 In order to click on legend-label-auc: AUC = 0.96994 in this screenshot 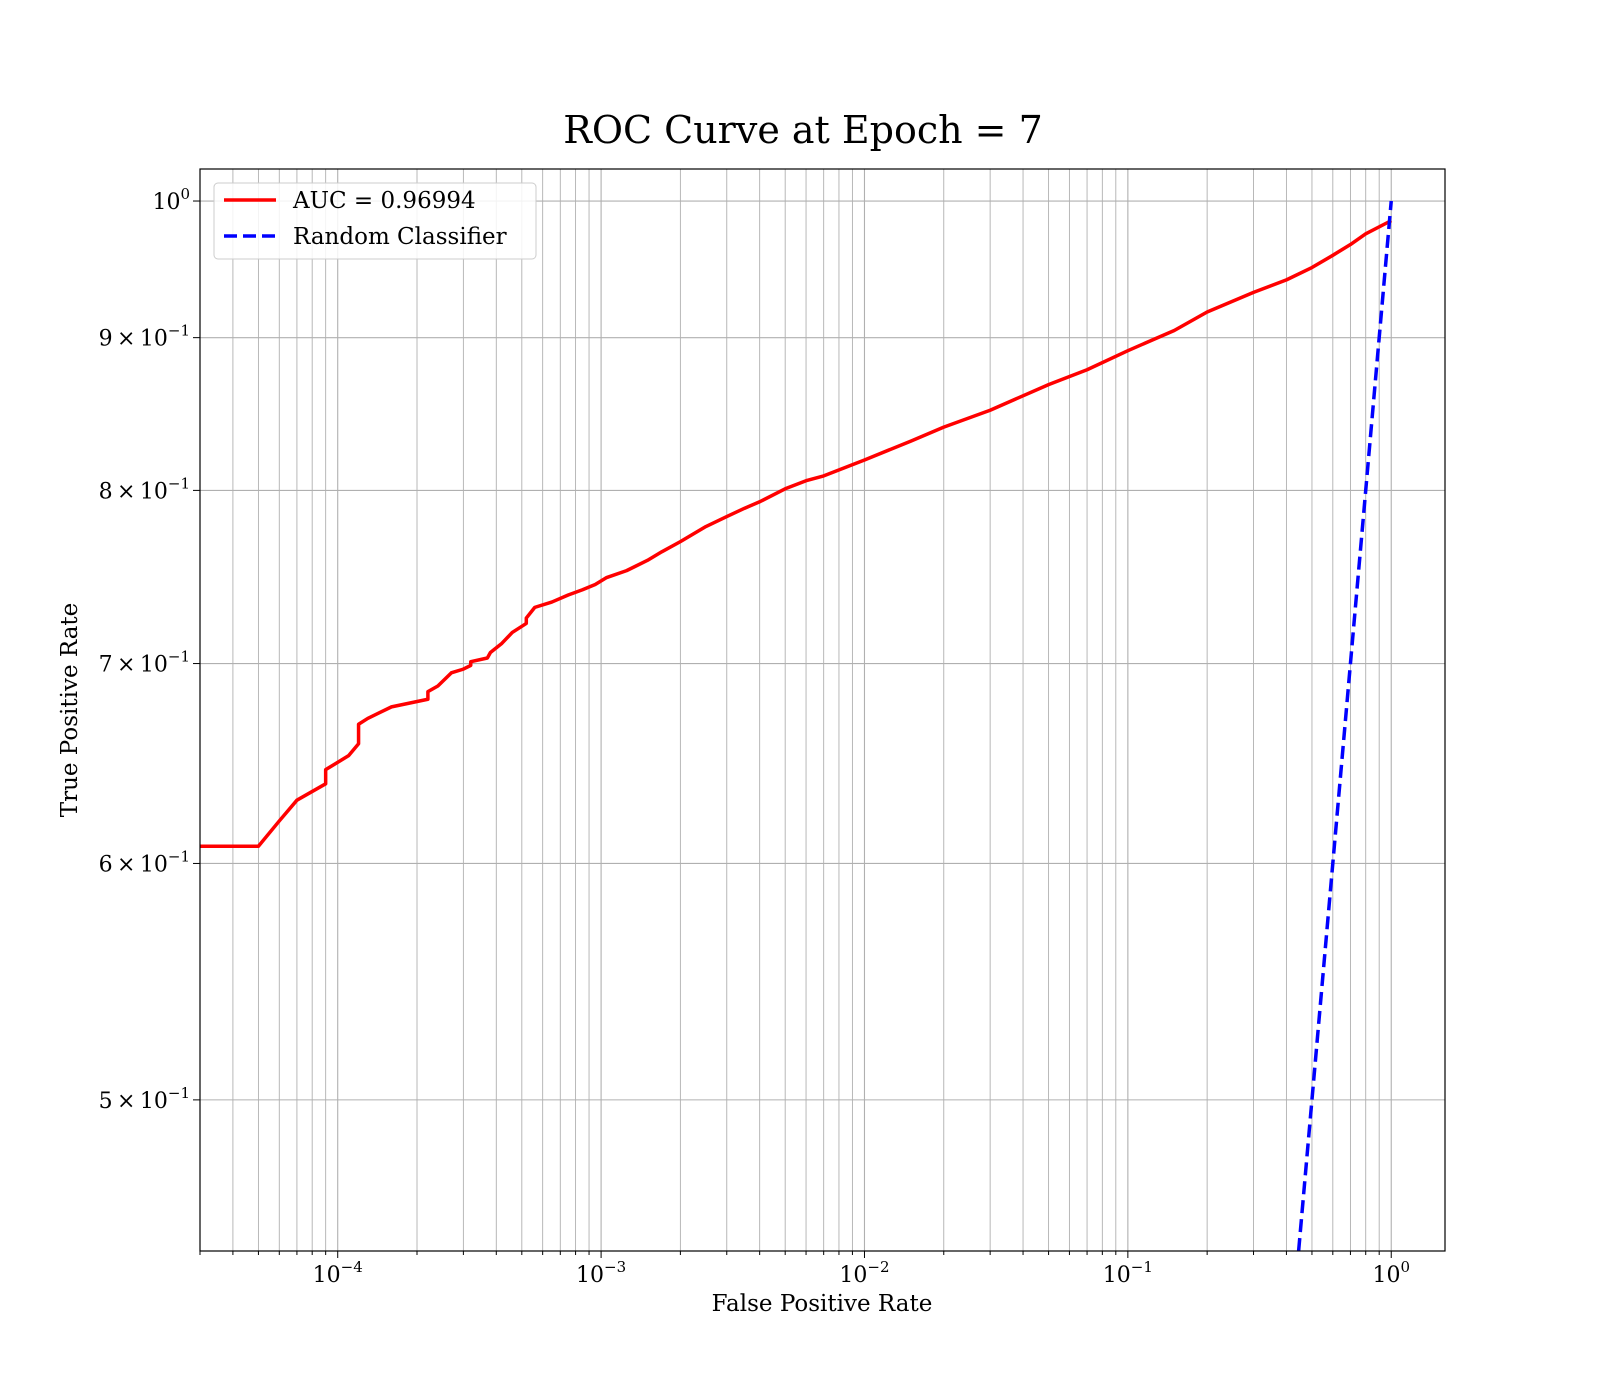, I will do `click(384, 201)`.